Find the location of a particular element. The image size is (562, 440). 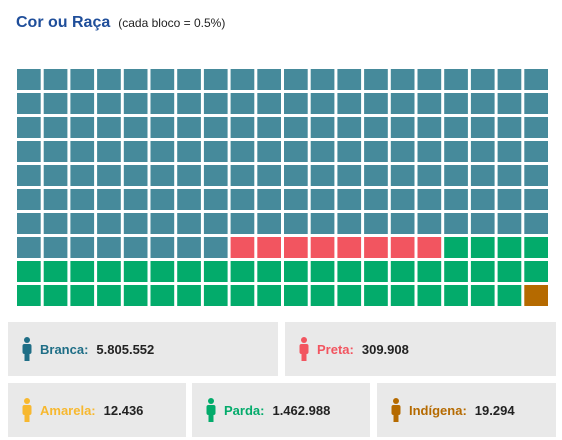

waffle-block-indigena is located at coordinates (536, 295).